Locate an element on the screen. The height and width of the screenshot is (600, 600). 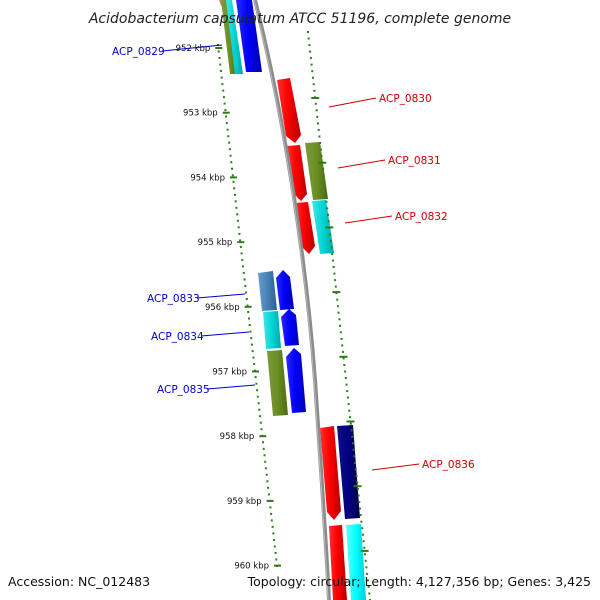
accession-text: Accession: NC_012483 is located at coordinates (79, 581).